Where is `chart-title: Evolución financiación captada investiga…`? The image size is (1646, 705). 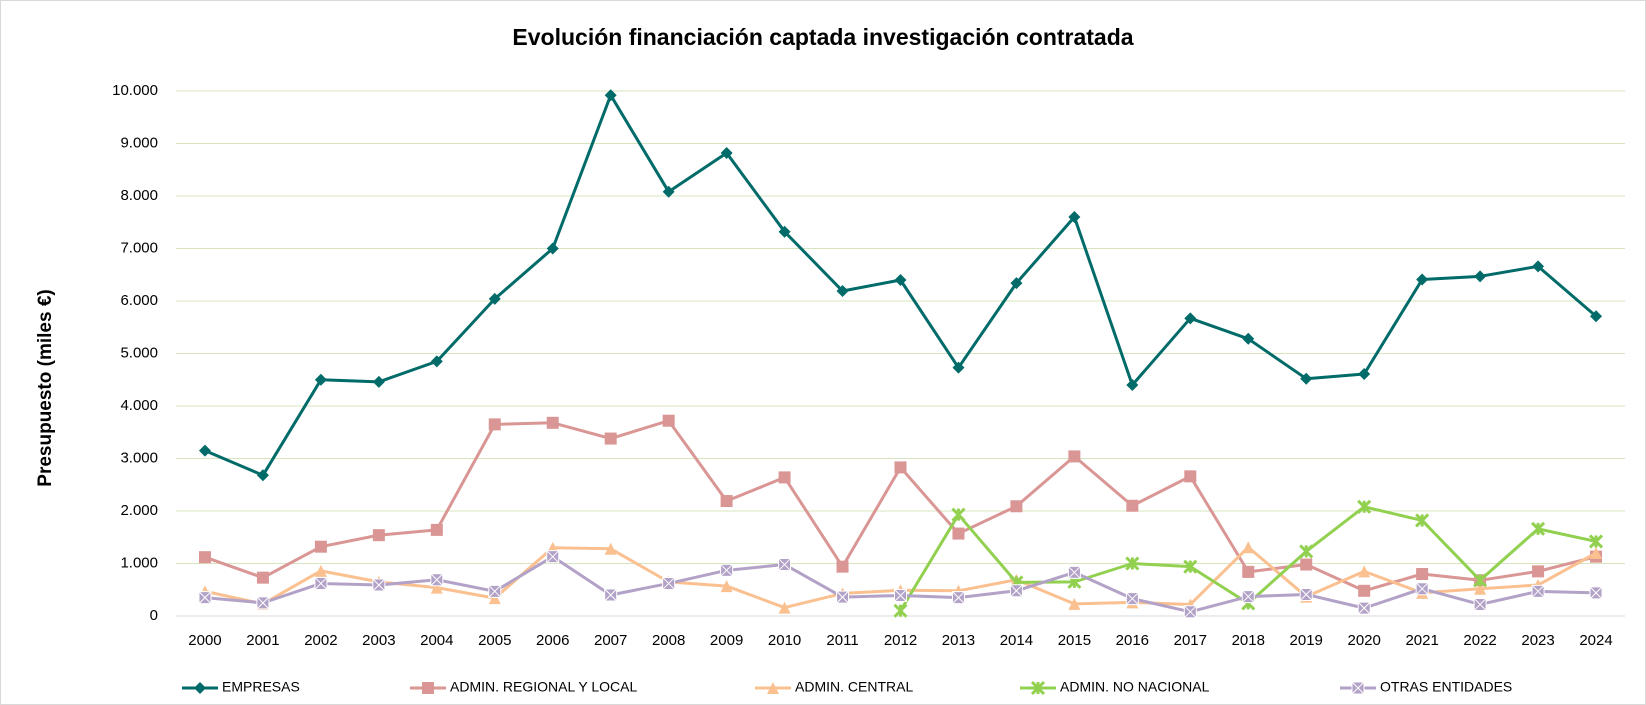
chart-title: Evolución financiación captada investiga… is located at coordinates (822, 37).